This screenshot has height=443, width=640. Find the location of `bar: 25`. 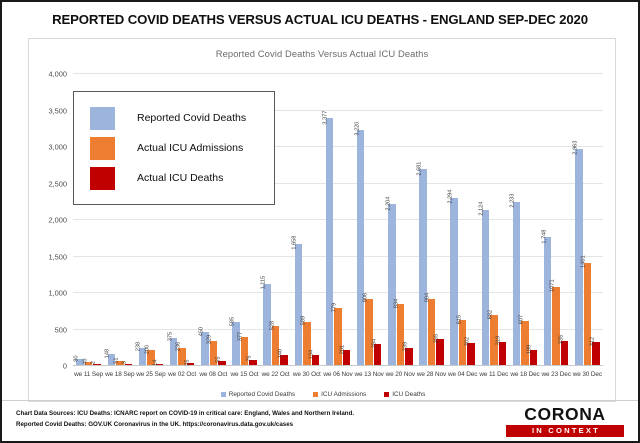

bar: 25 is located at coordinates (189, 362).